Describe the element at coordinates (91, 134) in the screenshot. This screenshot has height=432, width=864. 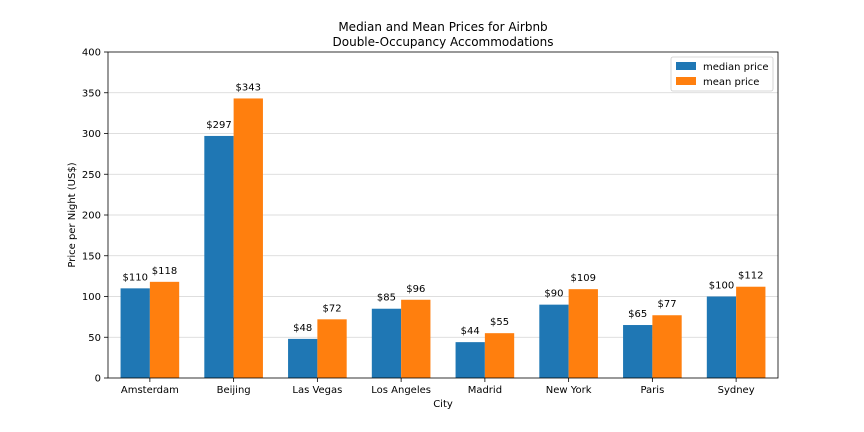
I see `y-tick-label: 300` at that location.